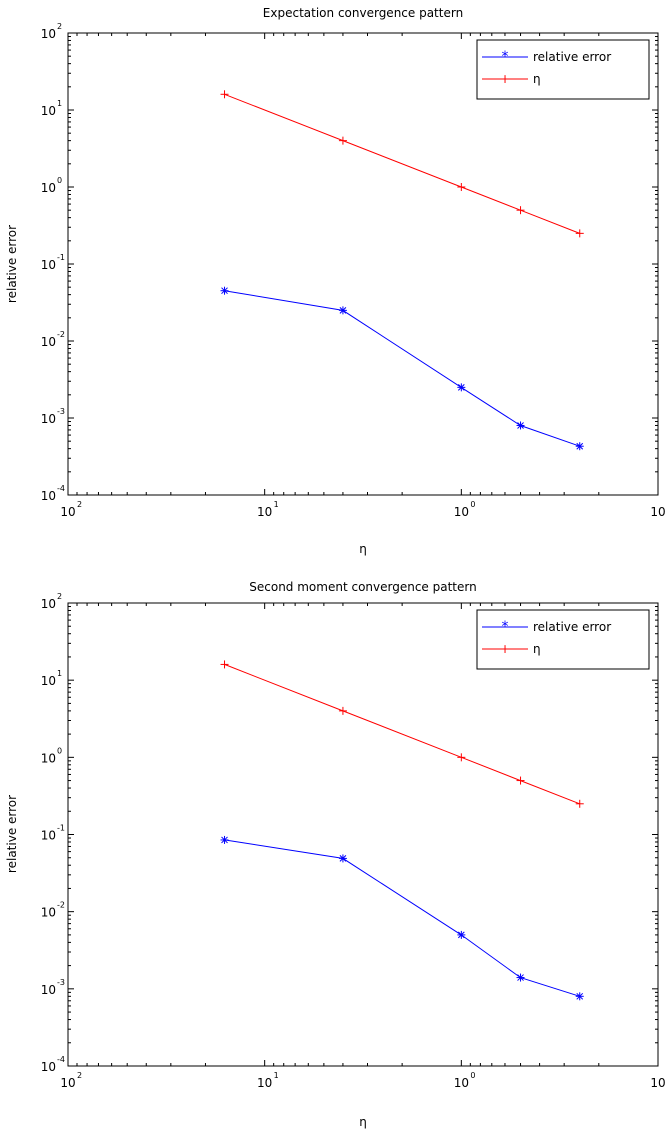  I want to click on chart-title: Expectation convergence pattern, so click(363, 13).